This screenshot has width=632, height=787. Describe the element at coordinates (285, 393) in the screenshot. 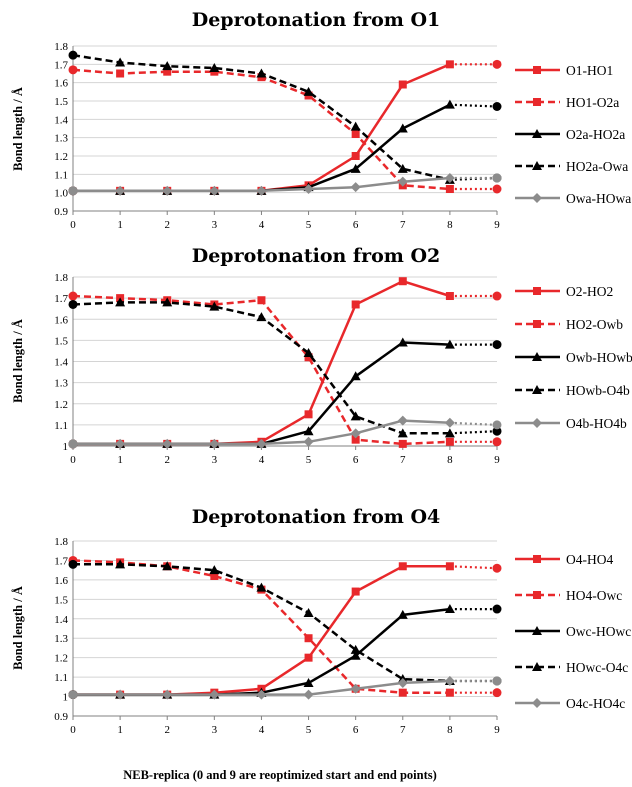

I see `series-owb-howb` at that location.